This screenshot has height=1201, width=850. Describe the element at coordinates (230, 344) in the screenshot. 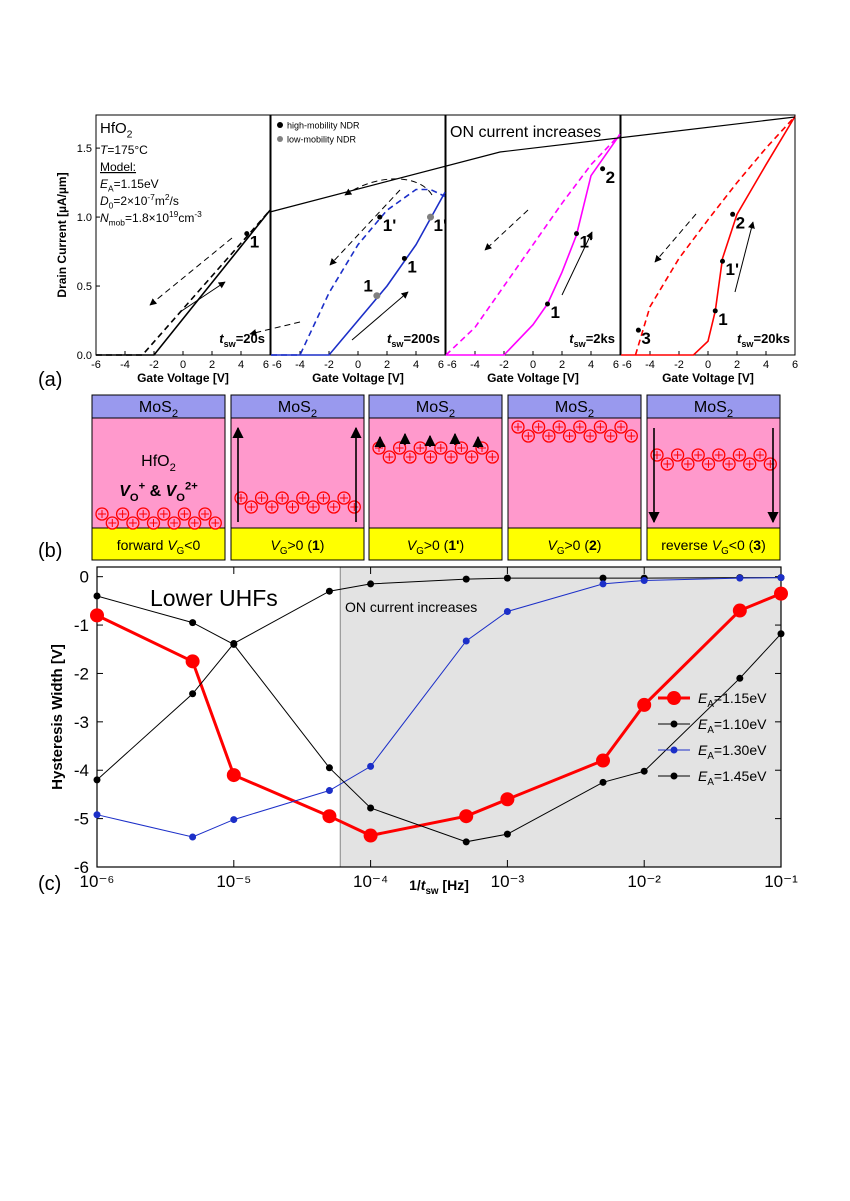

I see `text-run: sw` at that location.